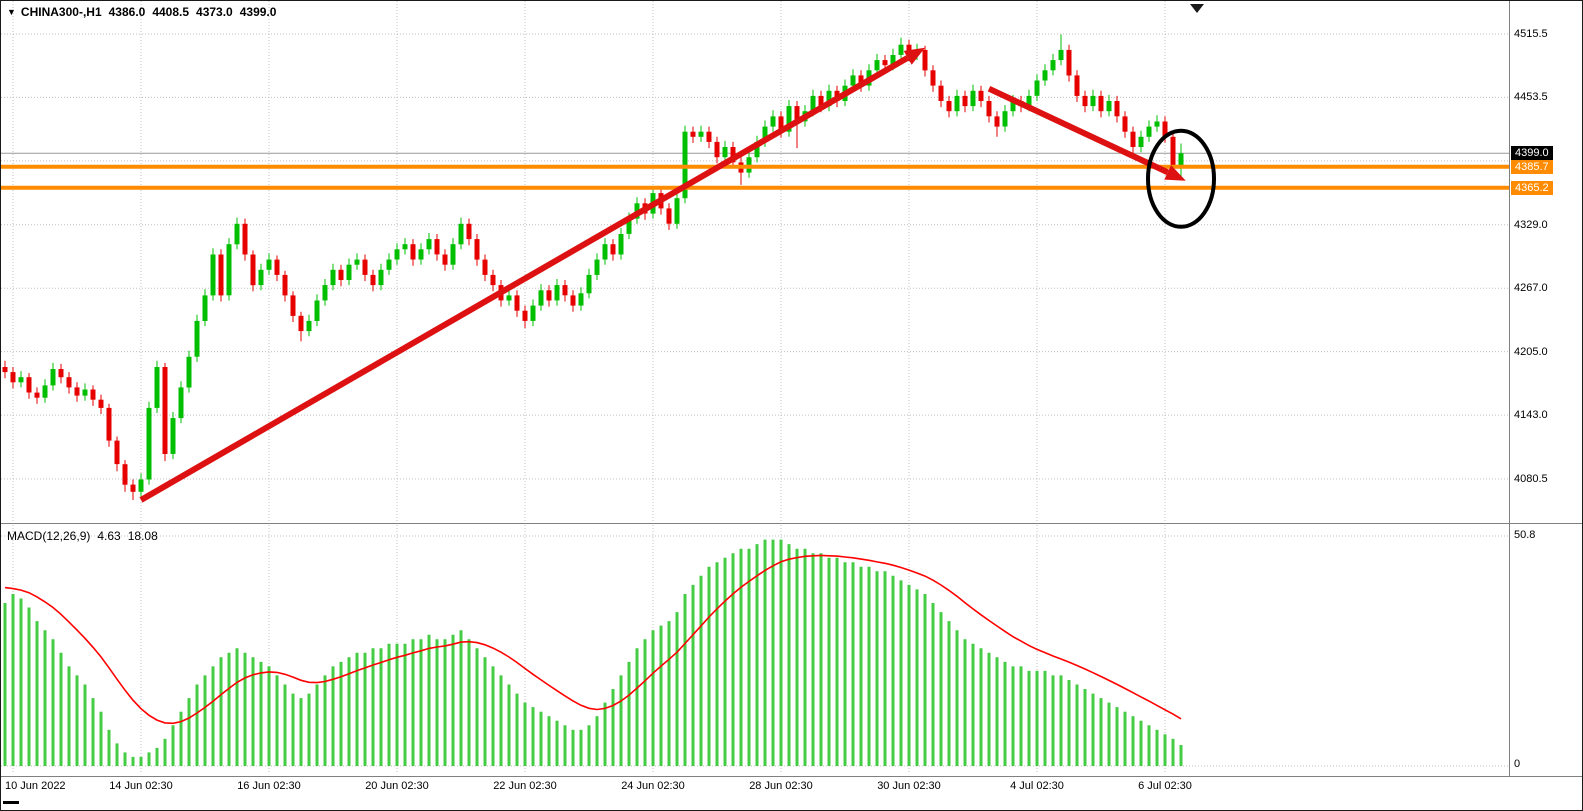  Describe the element at coordinates (61, 12) in the screenshot. I see `symbol-label: CHINA300-,H1` at that location.